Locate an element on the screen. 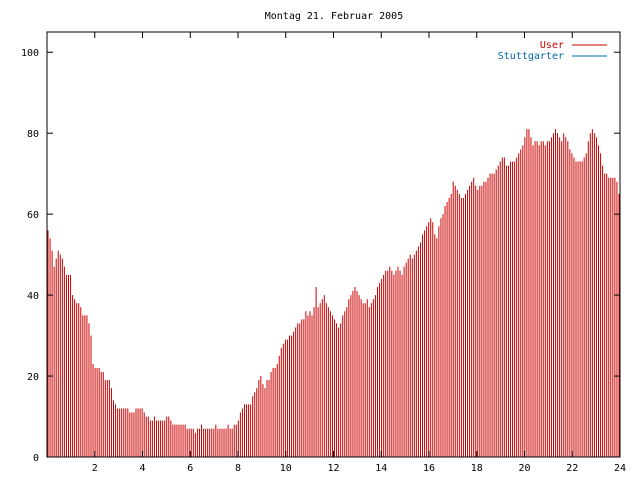  legend-label: Stuttgarter is located at coordinates (531, 56).